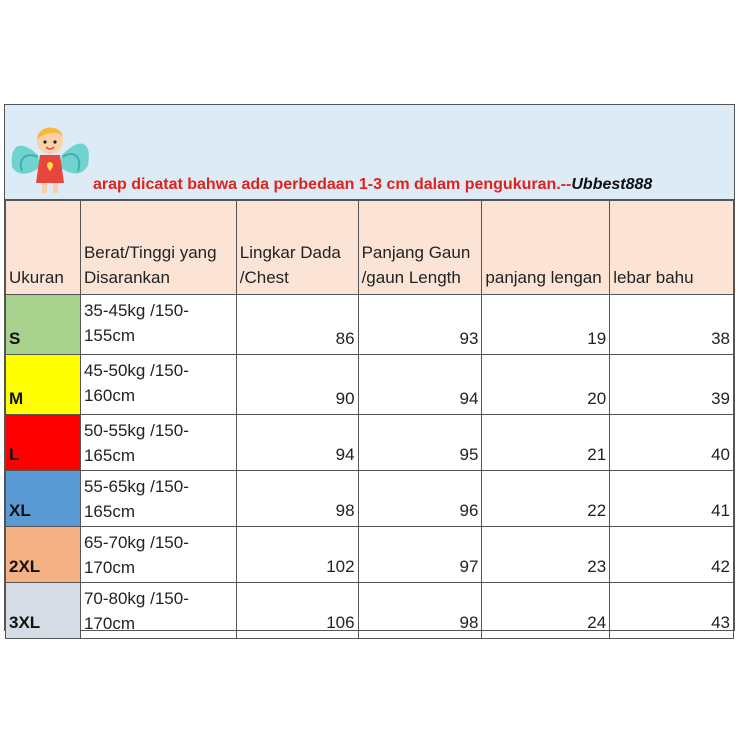 Image resolution: width=738 pixels, height=738 pixels. I want to click on header-size: Ukuran, so click(43, 247).